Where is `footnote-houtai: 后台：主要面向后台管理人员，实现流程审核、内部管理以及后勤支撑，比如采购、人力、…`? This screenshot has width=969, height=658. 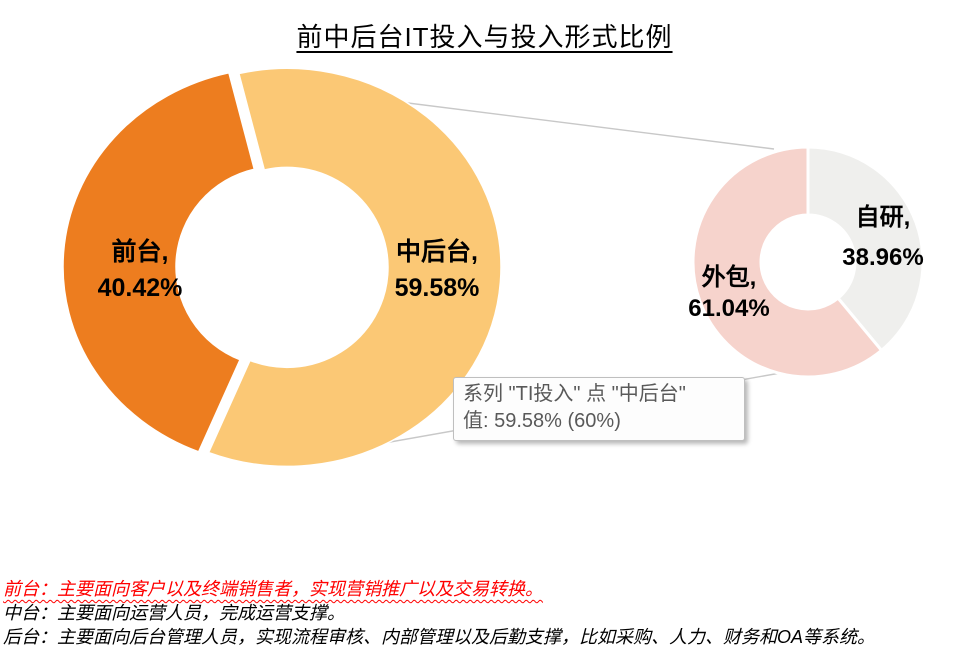
footnote-houtai: 后台：主要面向后台管理人员，实现流程审核、内部管理以及后勤支撑，比如采购、人力、… is located at coordinates (439, 637).